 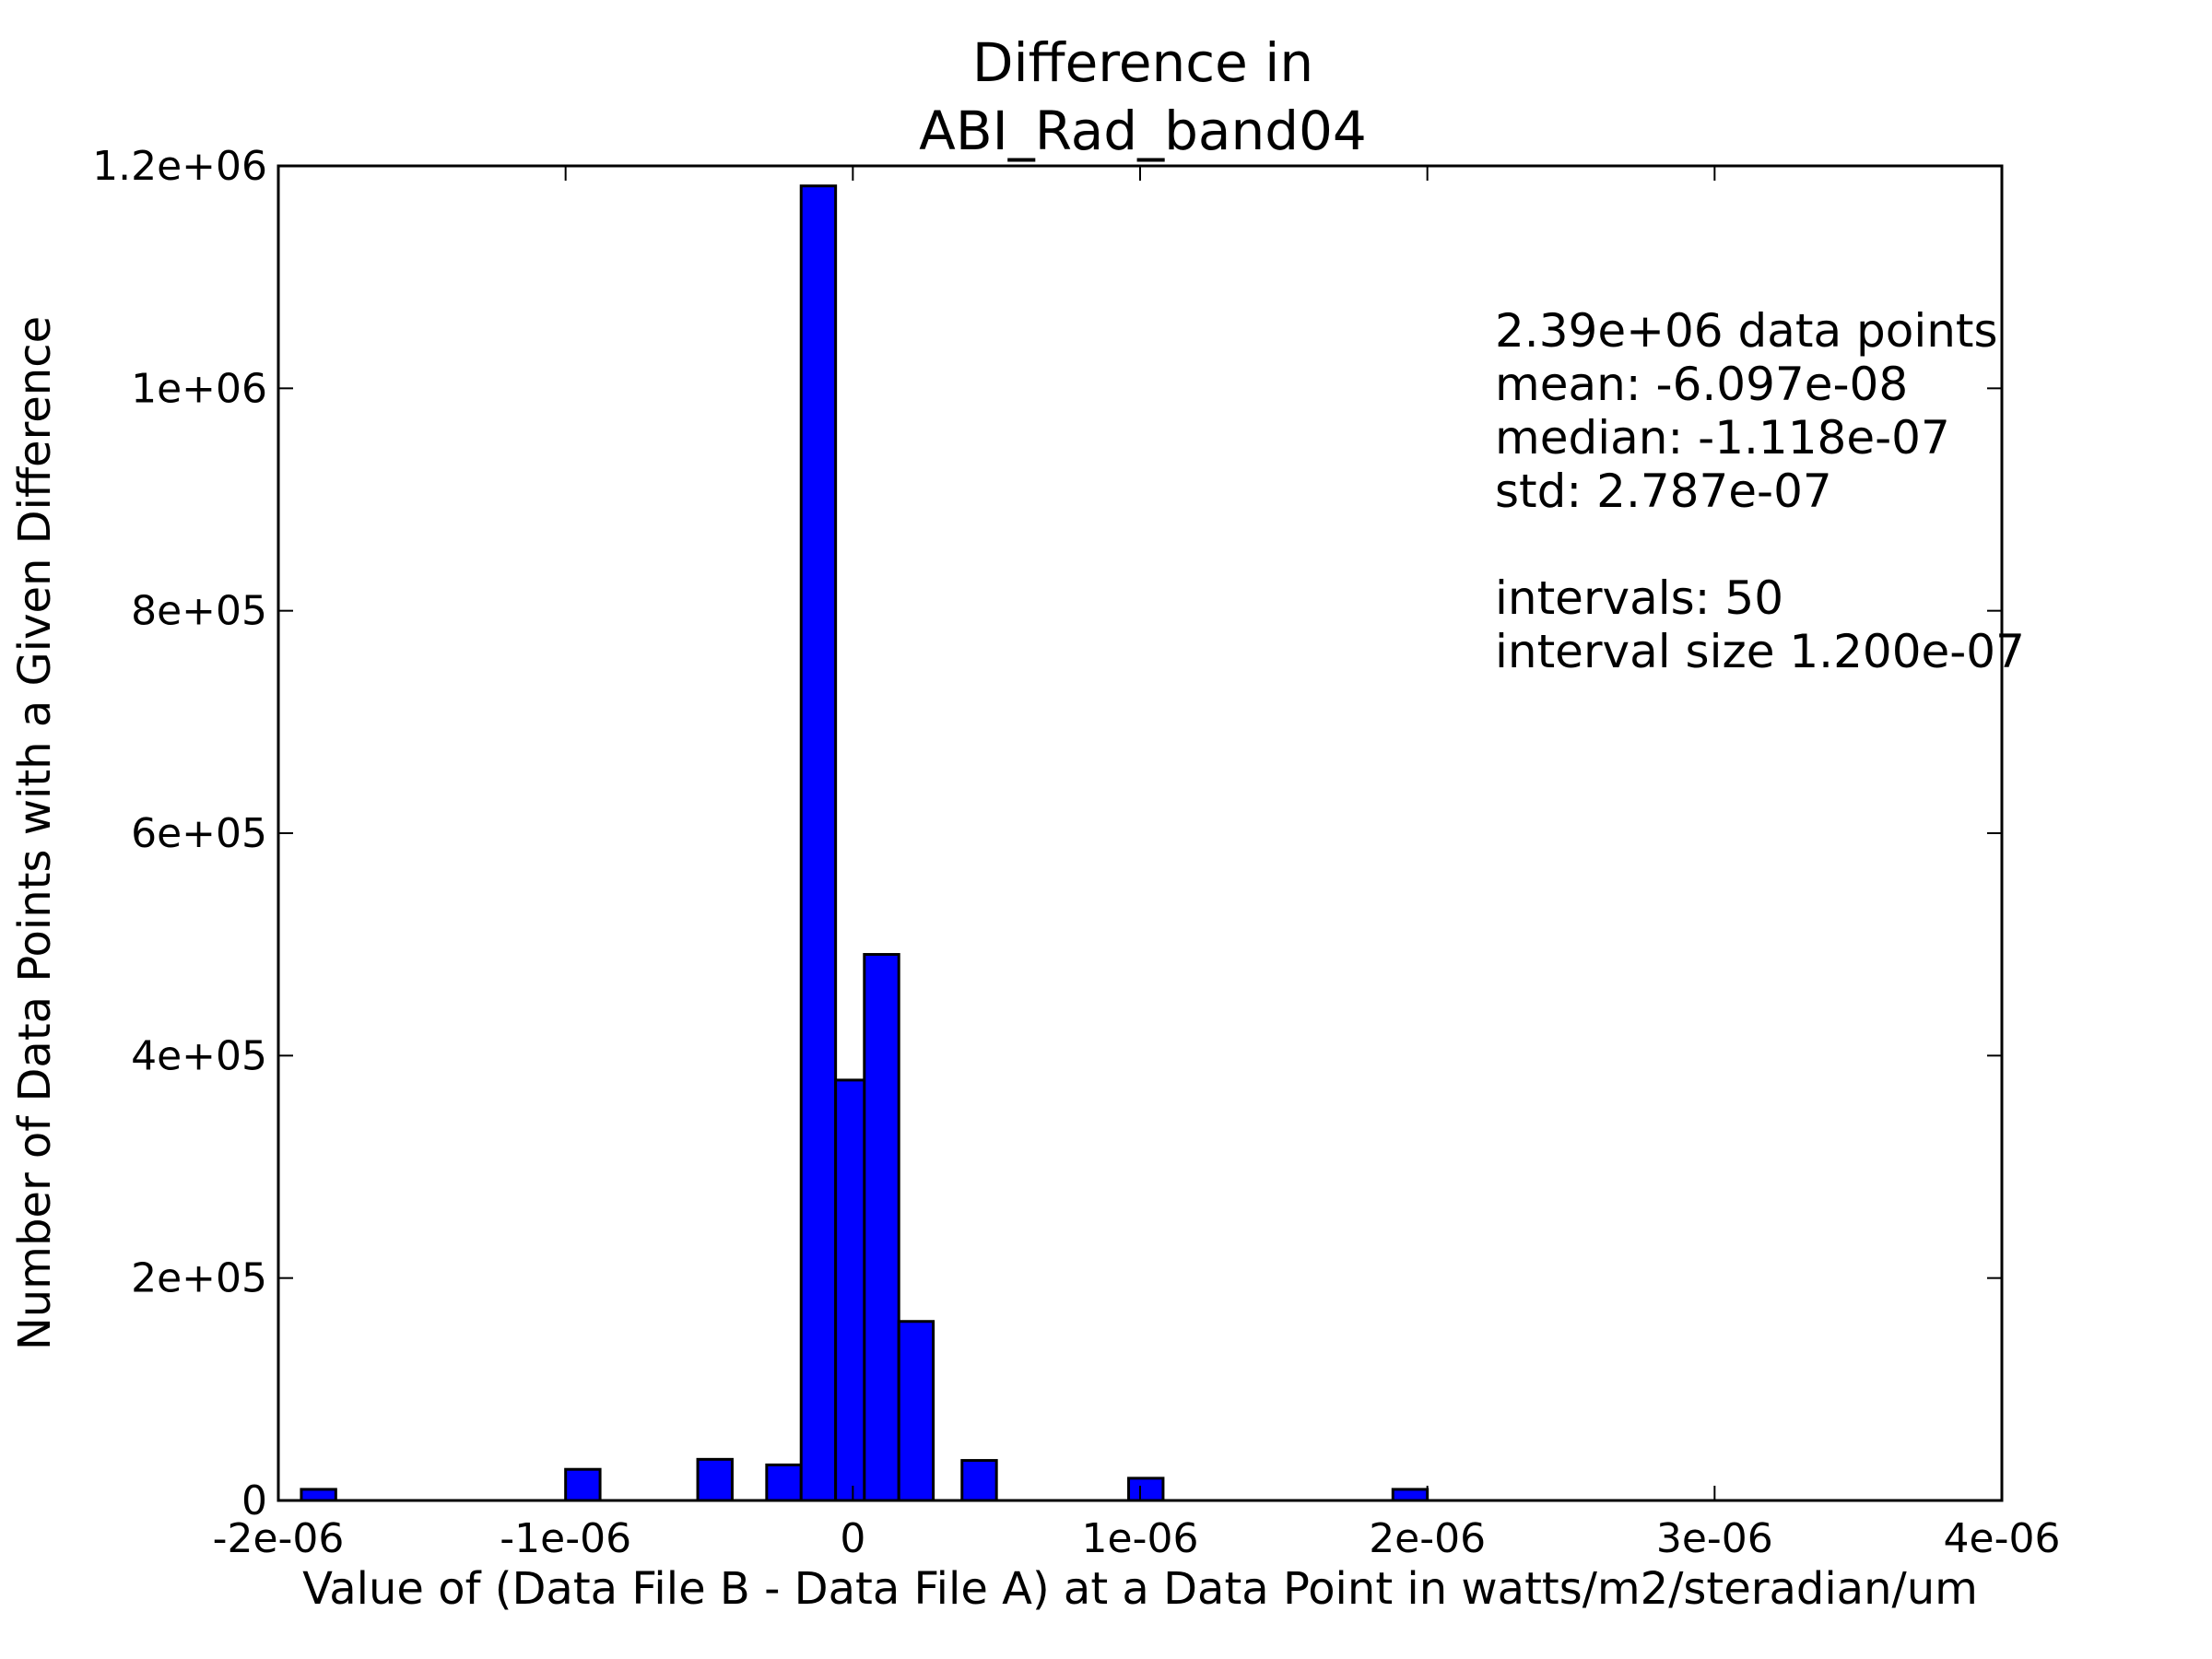 What do you see at coordinates (254, 1500) in the screenshot?
I see `y-tick-label: 0` at bounding box center [254, 1500].